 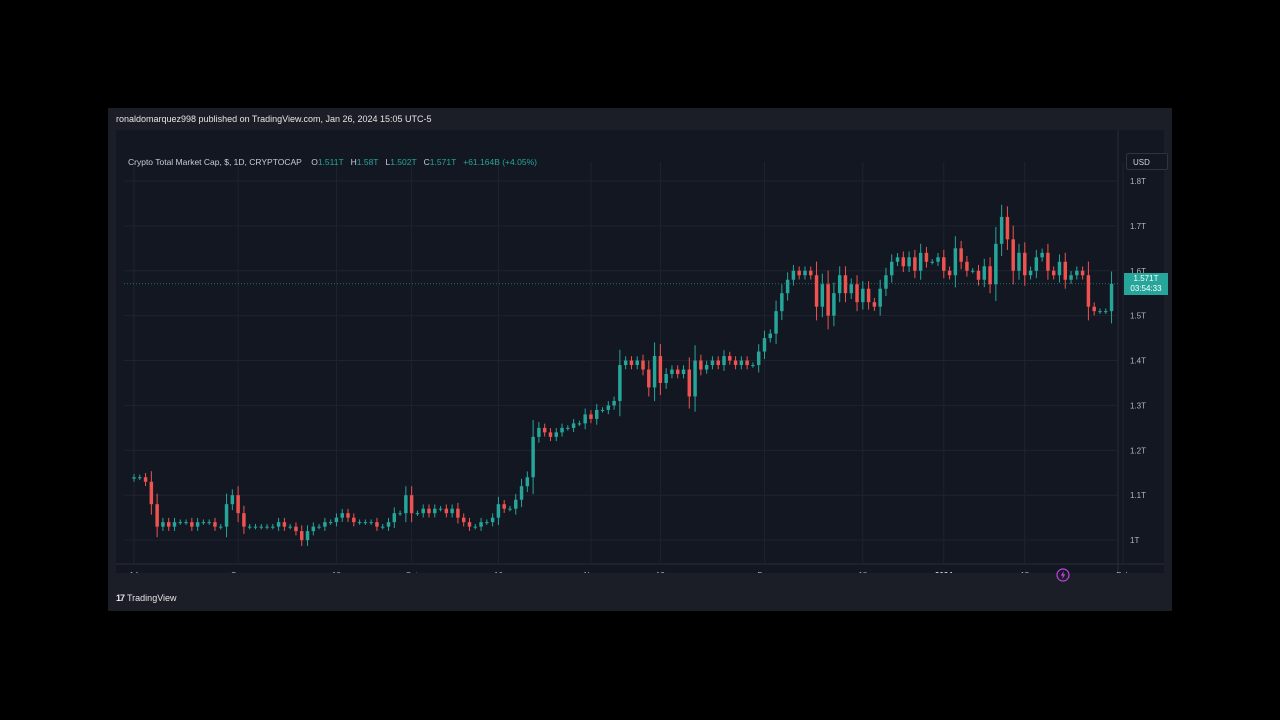 What do you see at coordinates (1138, 316) in the screenshot?
I see `y-tick-label: 1.5T` at bounding box center [1138, 316].